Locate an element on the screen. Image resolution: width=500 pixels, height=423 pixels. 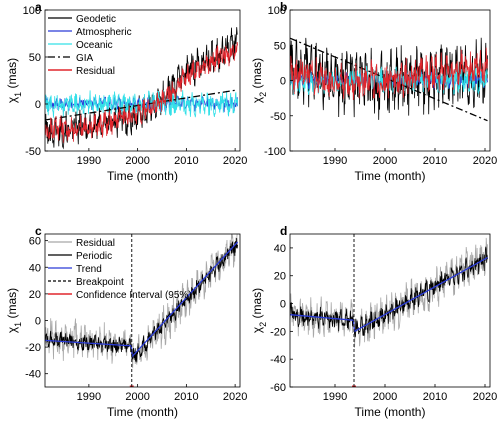
panel-label: b is located at coordinates (283, 7).